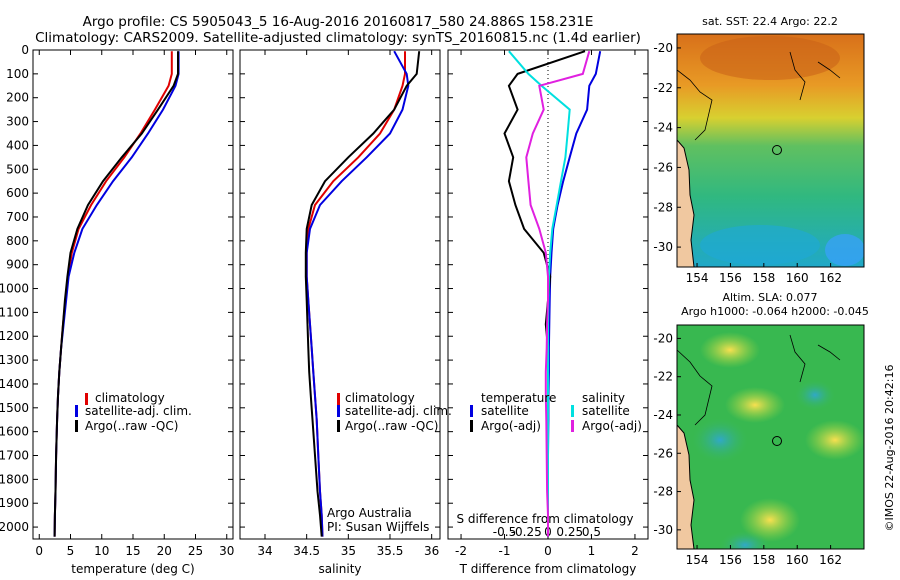 The height and width of the screenshot is (580, 900). What do you see at coordinates (14, 503) in the screenshot?
I see `y-tick-label: 1900` at bounding box center [14, 503].